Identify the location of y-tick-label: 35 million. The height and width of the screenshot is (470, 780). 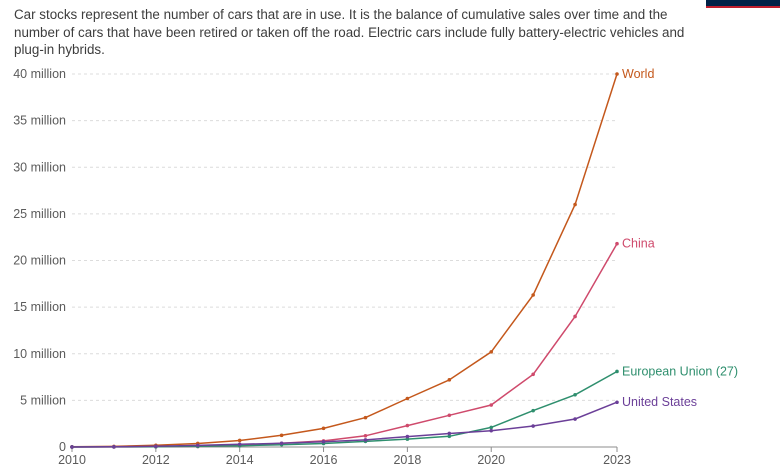
(39, 121).